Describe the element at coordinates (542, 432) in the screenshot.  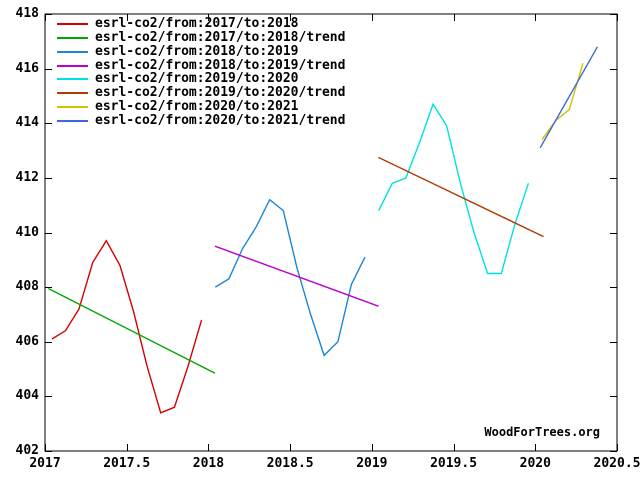
I see `watermark: WoodForTrees.org` at that location.